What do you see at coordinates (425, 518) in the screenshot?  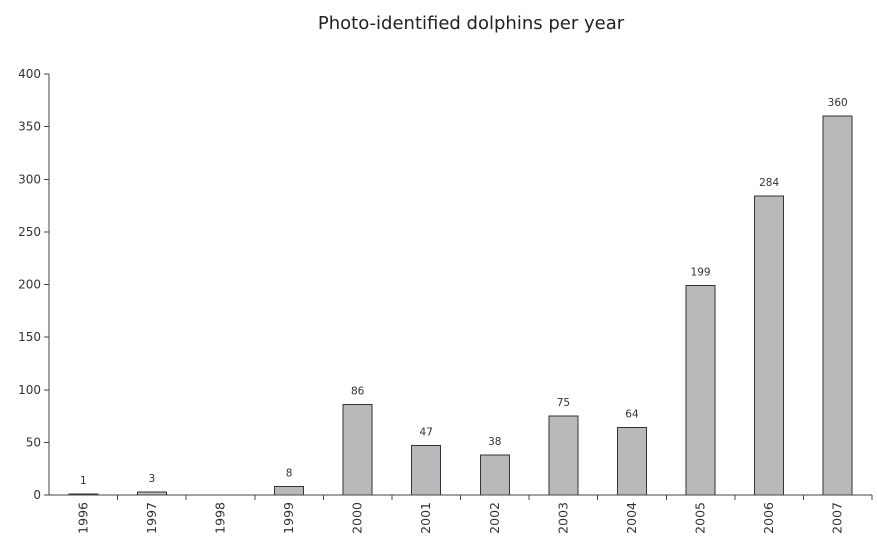 I see `x-tick-label-2001: 2001` at bounding box center [425, 518].